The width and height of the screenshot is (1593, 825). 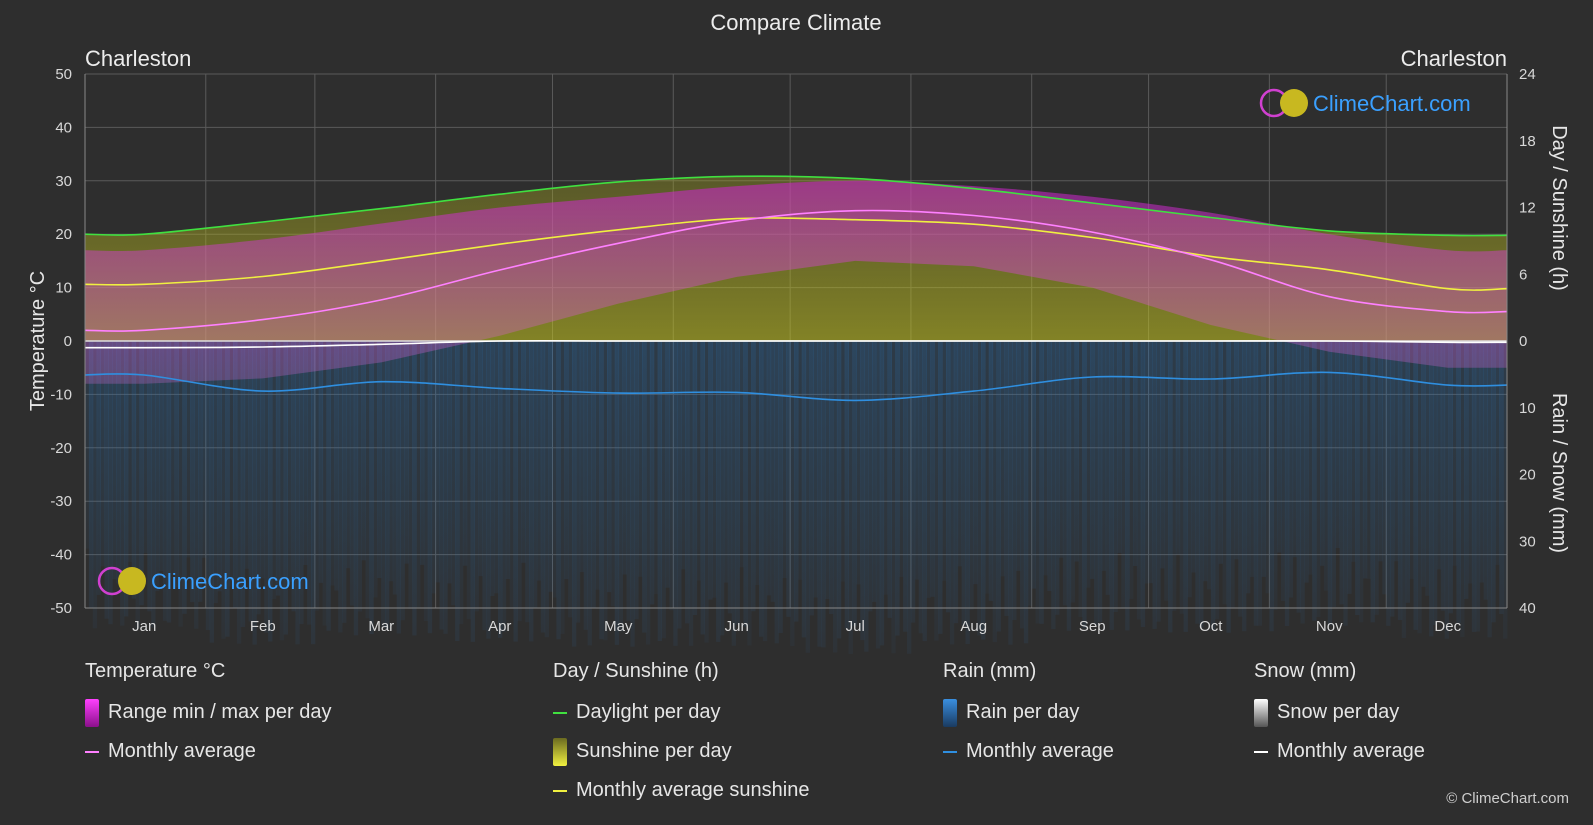 I want to click on legend-rain: Rain (mm) Rain per day Monthly average, so click(x=1028, y=715).